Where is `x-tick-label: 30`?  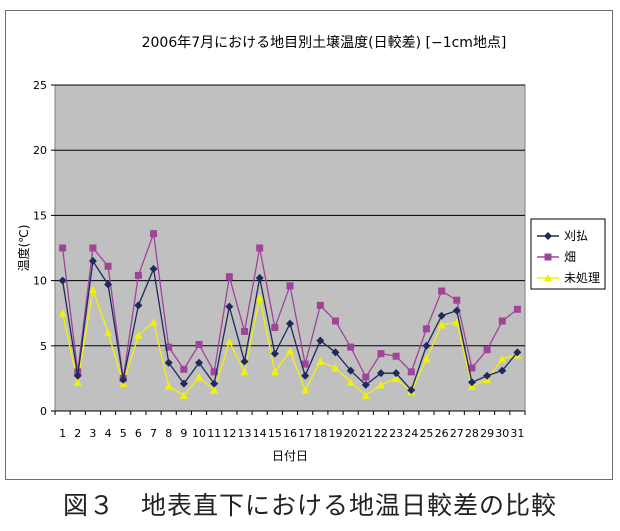 x-tick-label: 30 is located at coordinates (502, 433).